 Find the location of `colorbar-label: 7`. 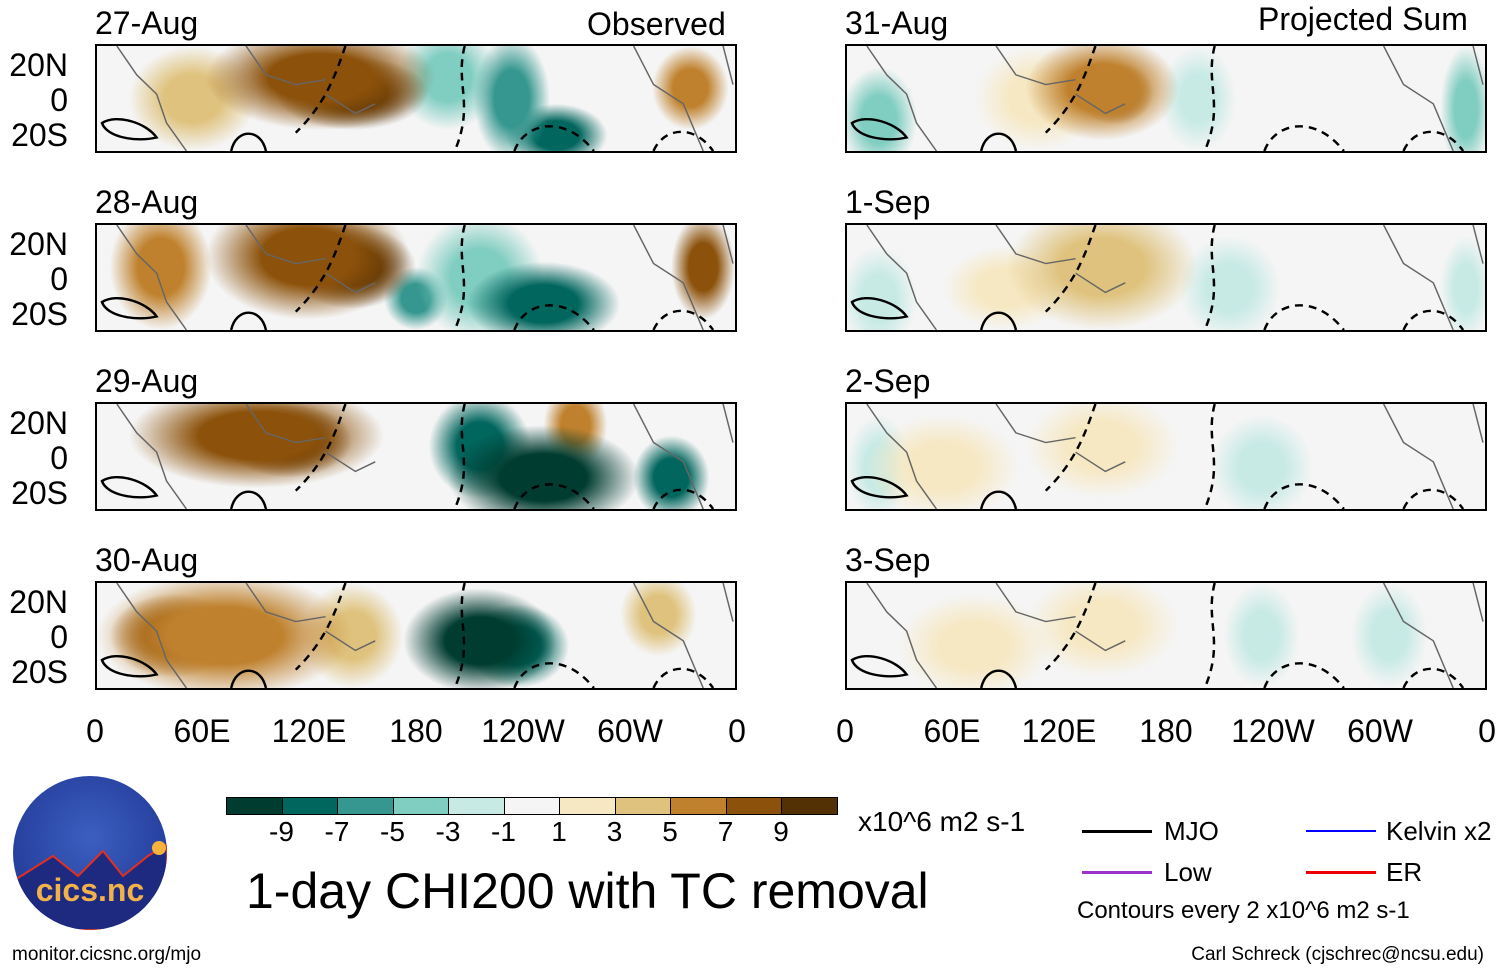

colorbar-label: 7 is located at coordinates (725, 831).